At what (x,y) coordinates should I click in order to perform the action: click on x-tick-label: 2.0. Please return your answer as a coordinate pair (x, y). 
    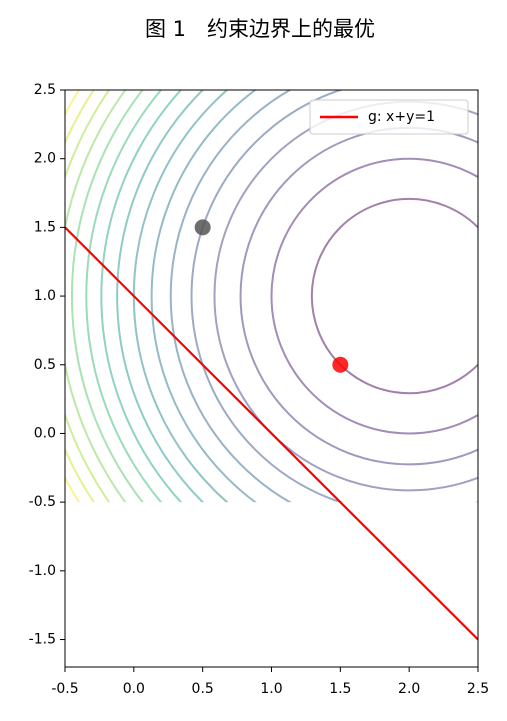
    Looking at the image, I should click on (409, 689).